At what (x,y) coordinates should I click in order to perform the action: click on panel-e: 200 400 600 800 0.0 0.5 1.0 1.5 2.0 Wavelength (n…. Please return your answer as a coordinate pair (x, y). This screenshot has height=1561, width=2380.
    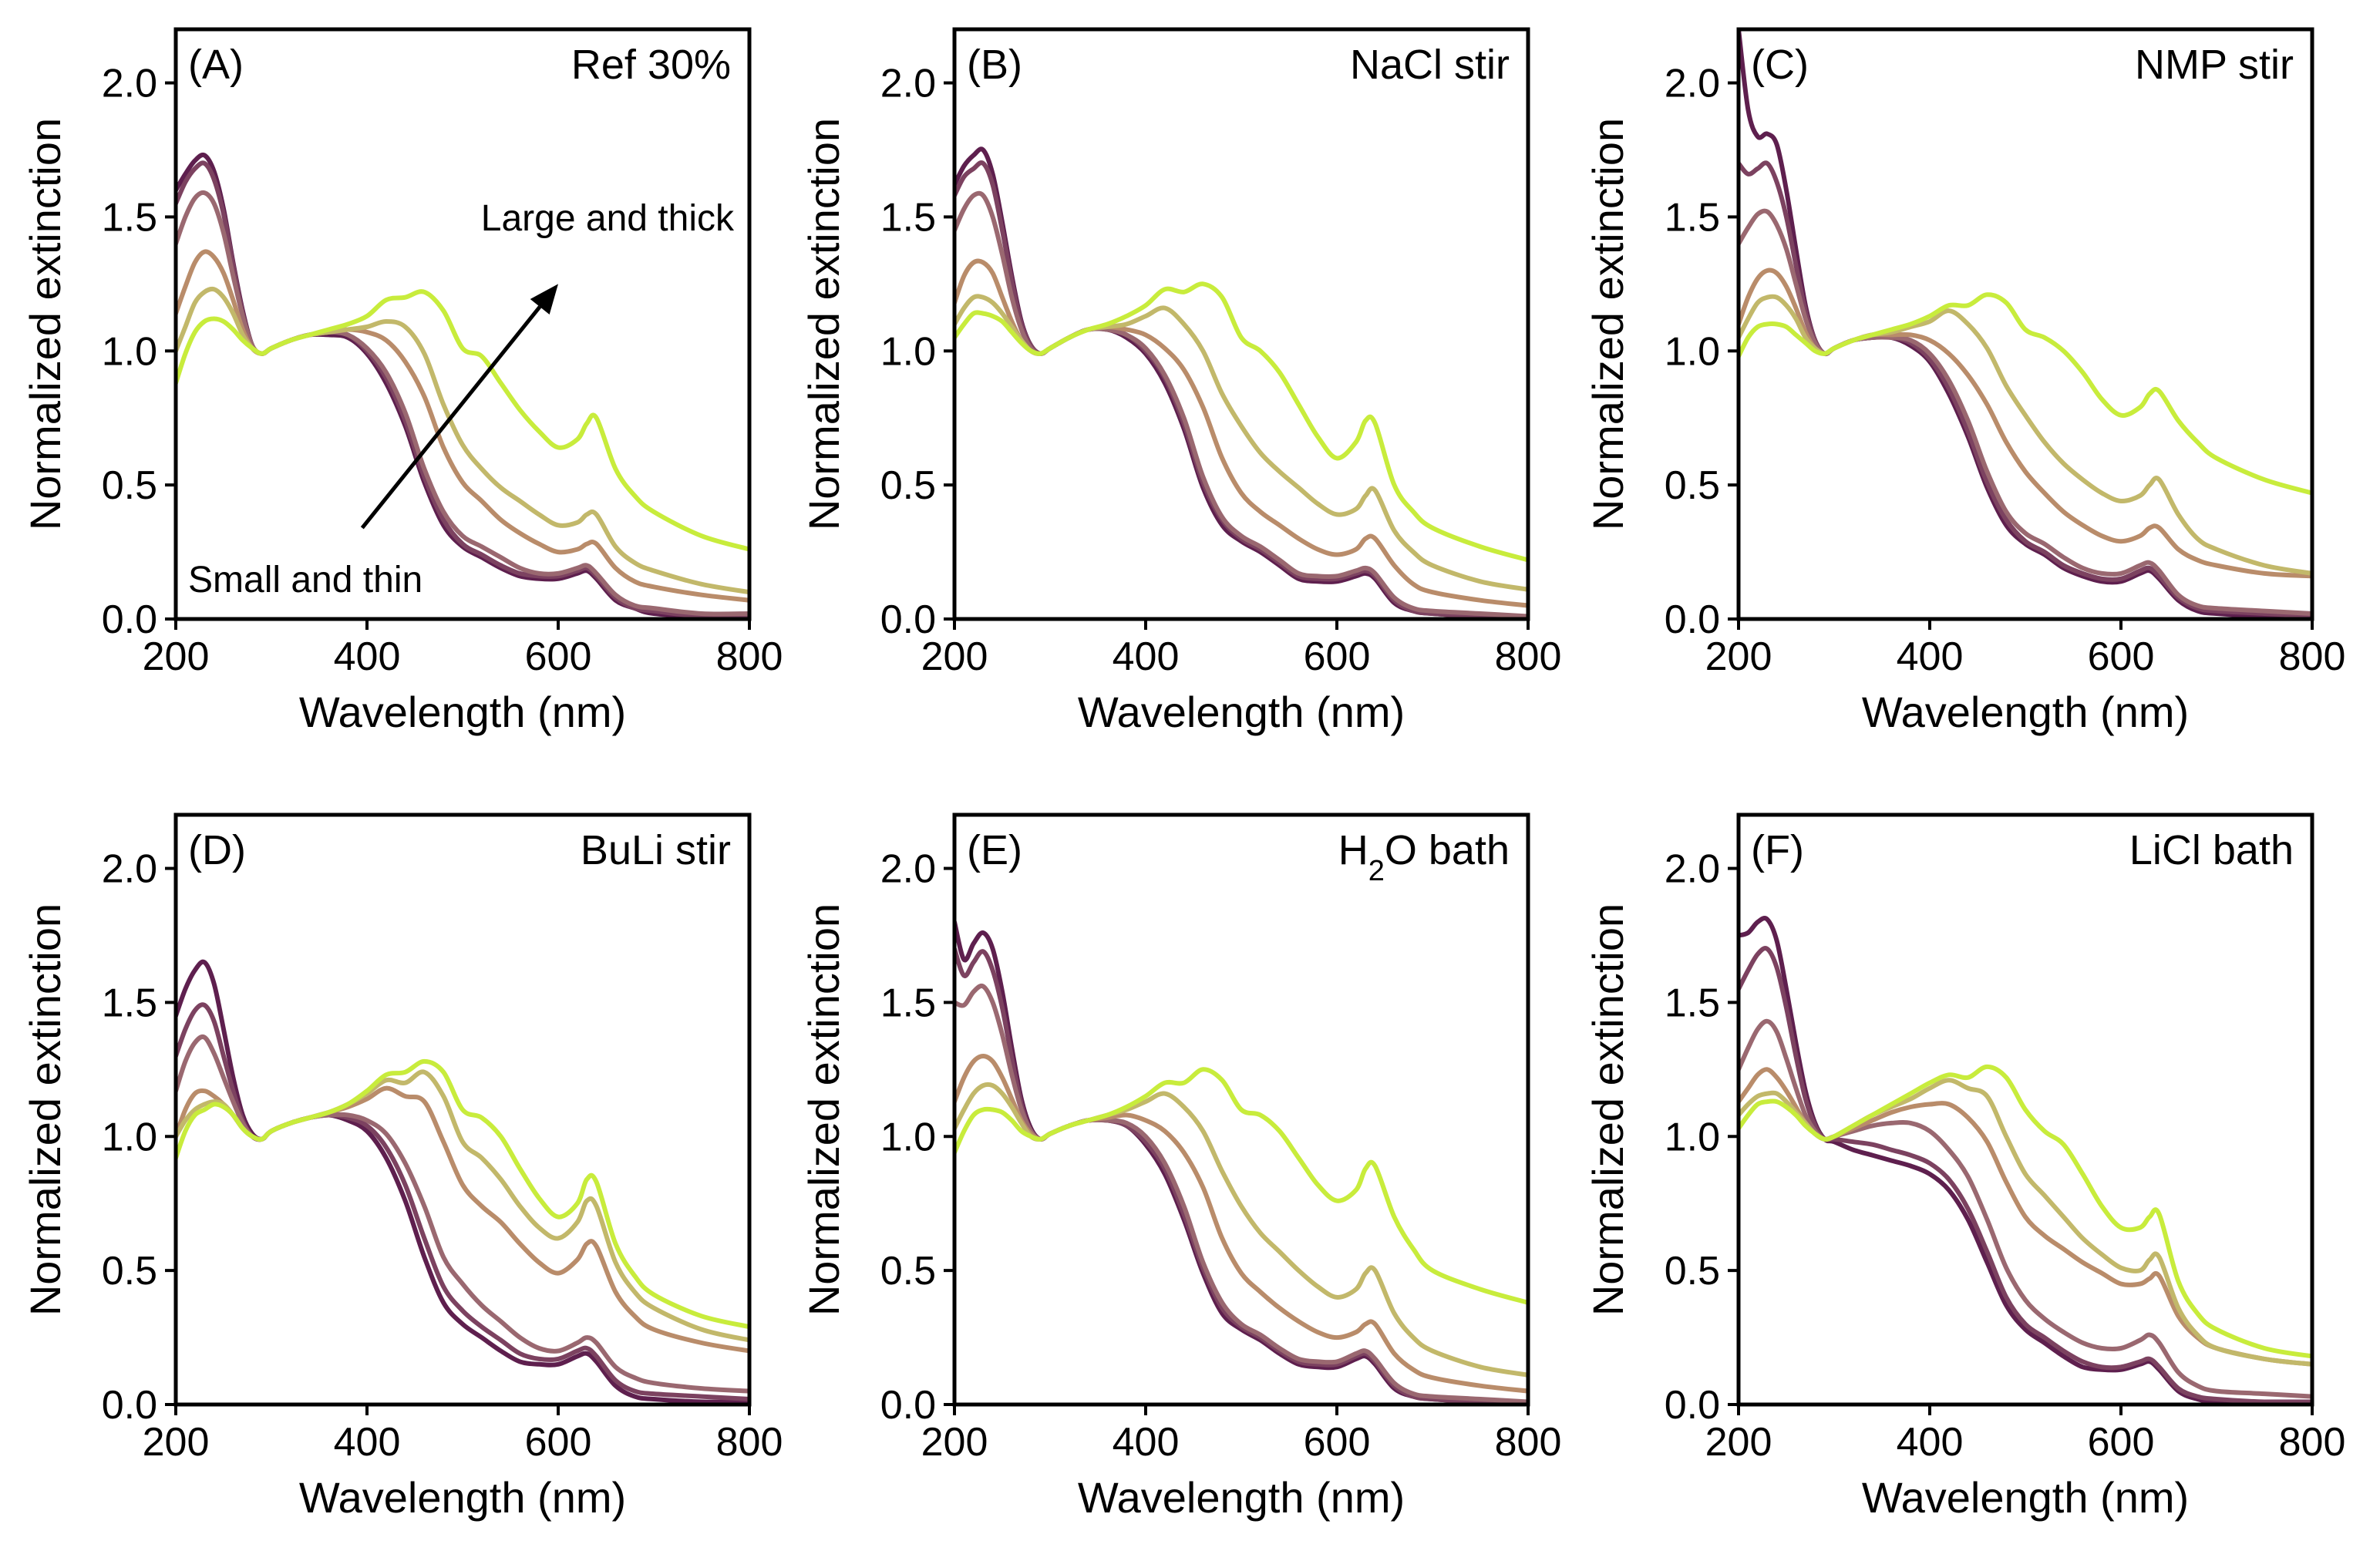
    Looking at the image, I should click on (1181, 1167).